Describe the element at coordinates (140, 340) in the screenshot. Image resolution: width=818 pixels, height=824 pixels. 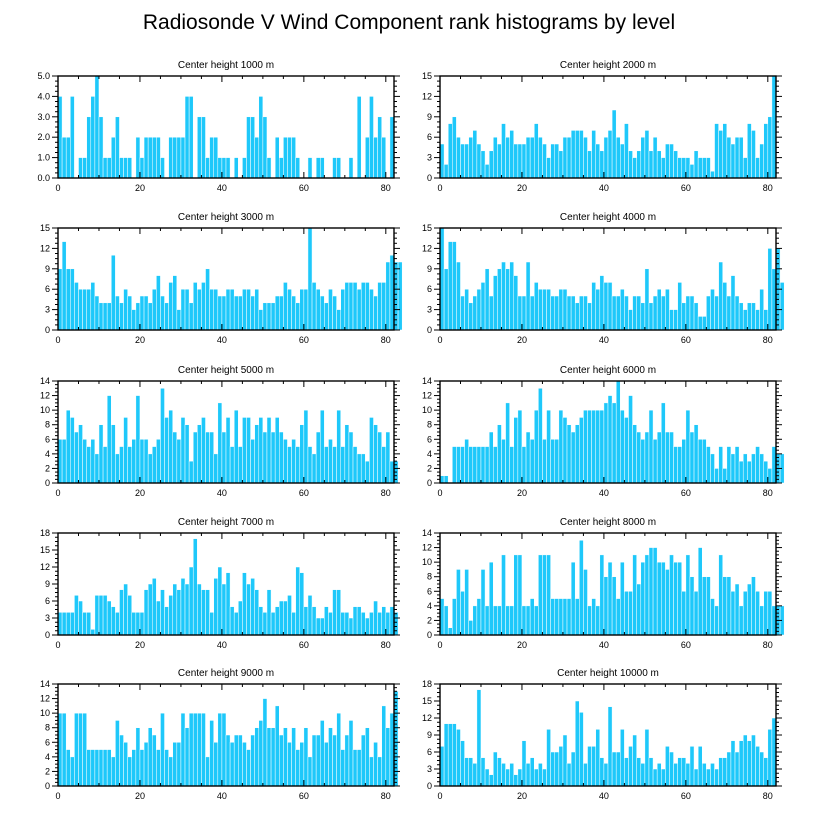
I see `x-tick-label: 20` at that location.